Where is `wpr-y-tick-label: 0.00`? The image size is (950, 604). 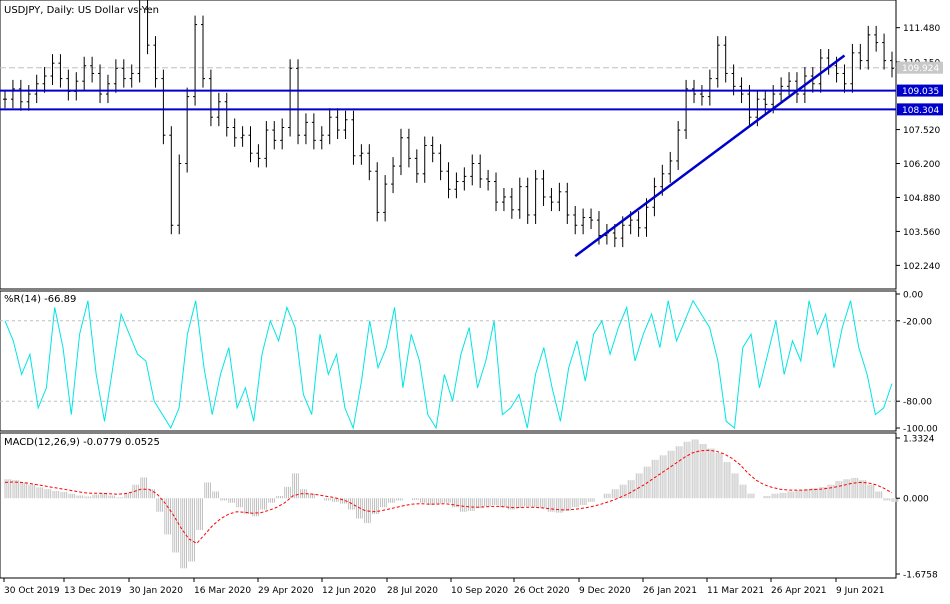
wpr-y-tick-label: 0.00 is located at coordinates (913, 296).